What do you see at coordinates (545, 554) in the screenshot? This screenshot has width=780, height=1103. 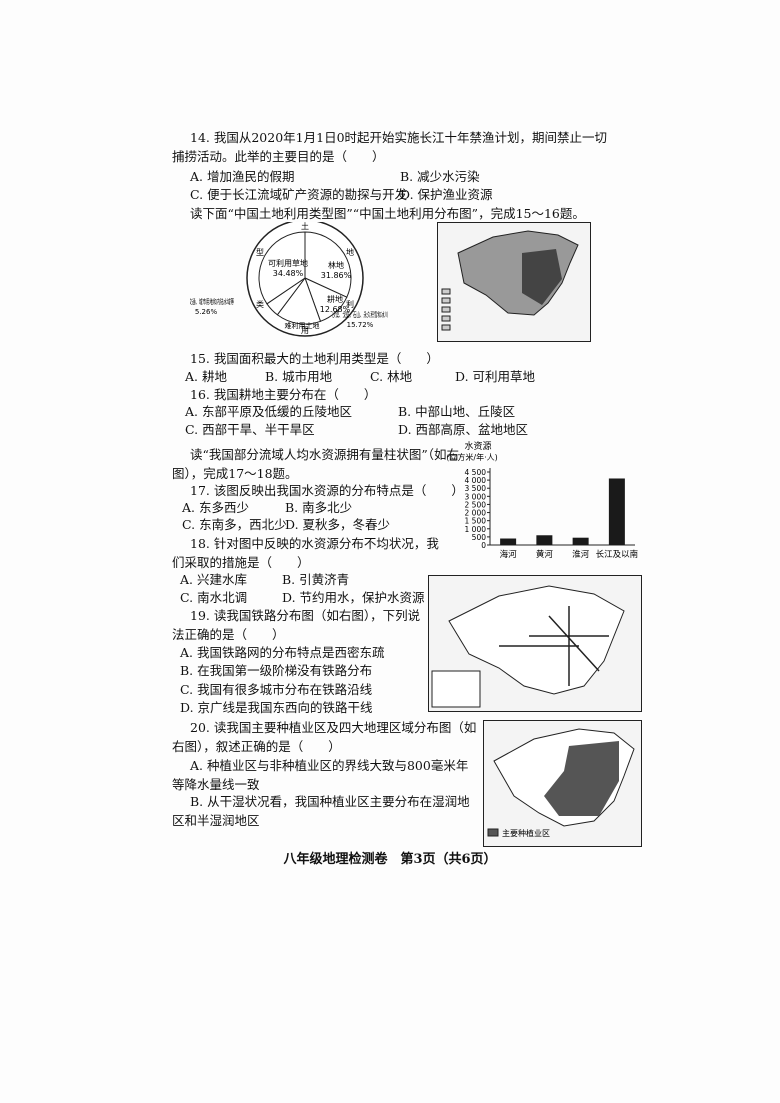 I see `x-tick-label: 黄河` at bounding box center [545, 554].